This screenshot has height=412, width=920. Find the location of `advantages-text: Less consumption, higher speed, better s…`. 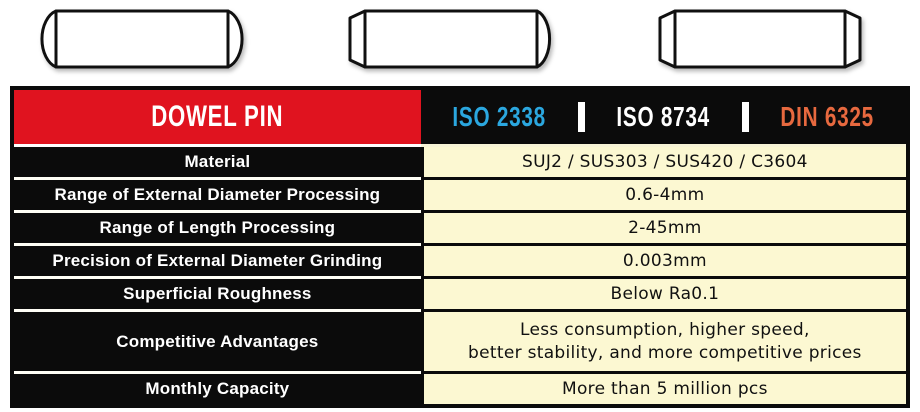

advantages-text: Less consumption, higher speed, better s… is located at coordinates (665, 342).